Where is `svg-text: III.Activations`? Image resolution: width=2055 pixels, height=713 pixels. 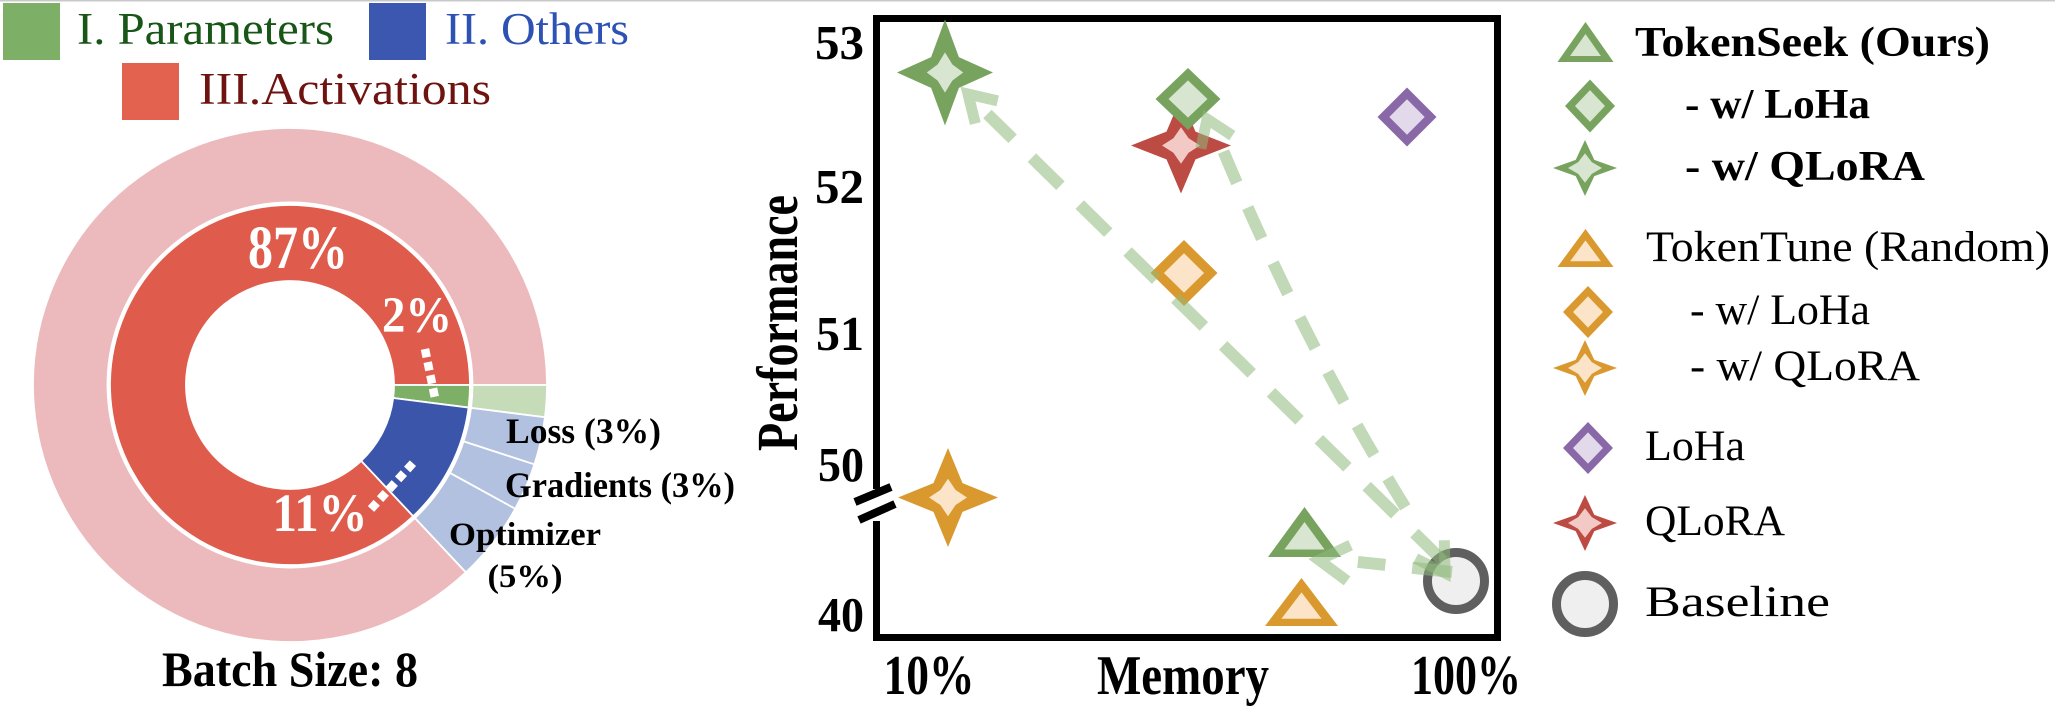 svg-text: III.Activations is located at coordinates (345, 89).